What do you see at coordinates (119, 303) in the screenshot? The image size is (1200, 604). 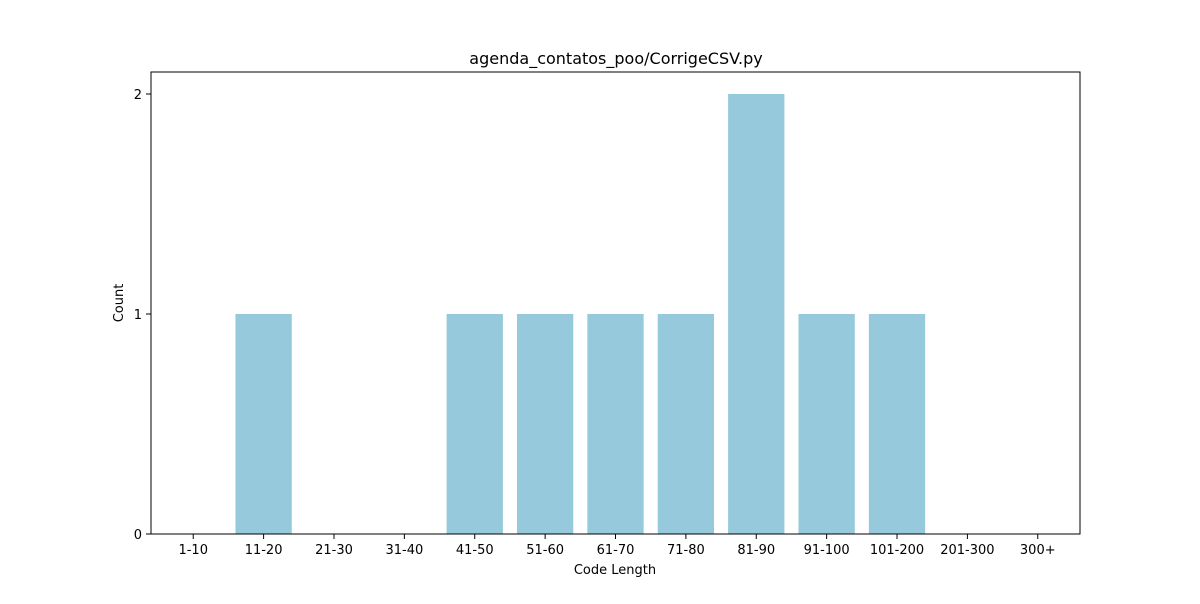 I see `y-axis-label: Count` at bounding box center [119, 303].